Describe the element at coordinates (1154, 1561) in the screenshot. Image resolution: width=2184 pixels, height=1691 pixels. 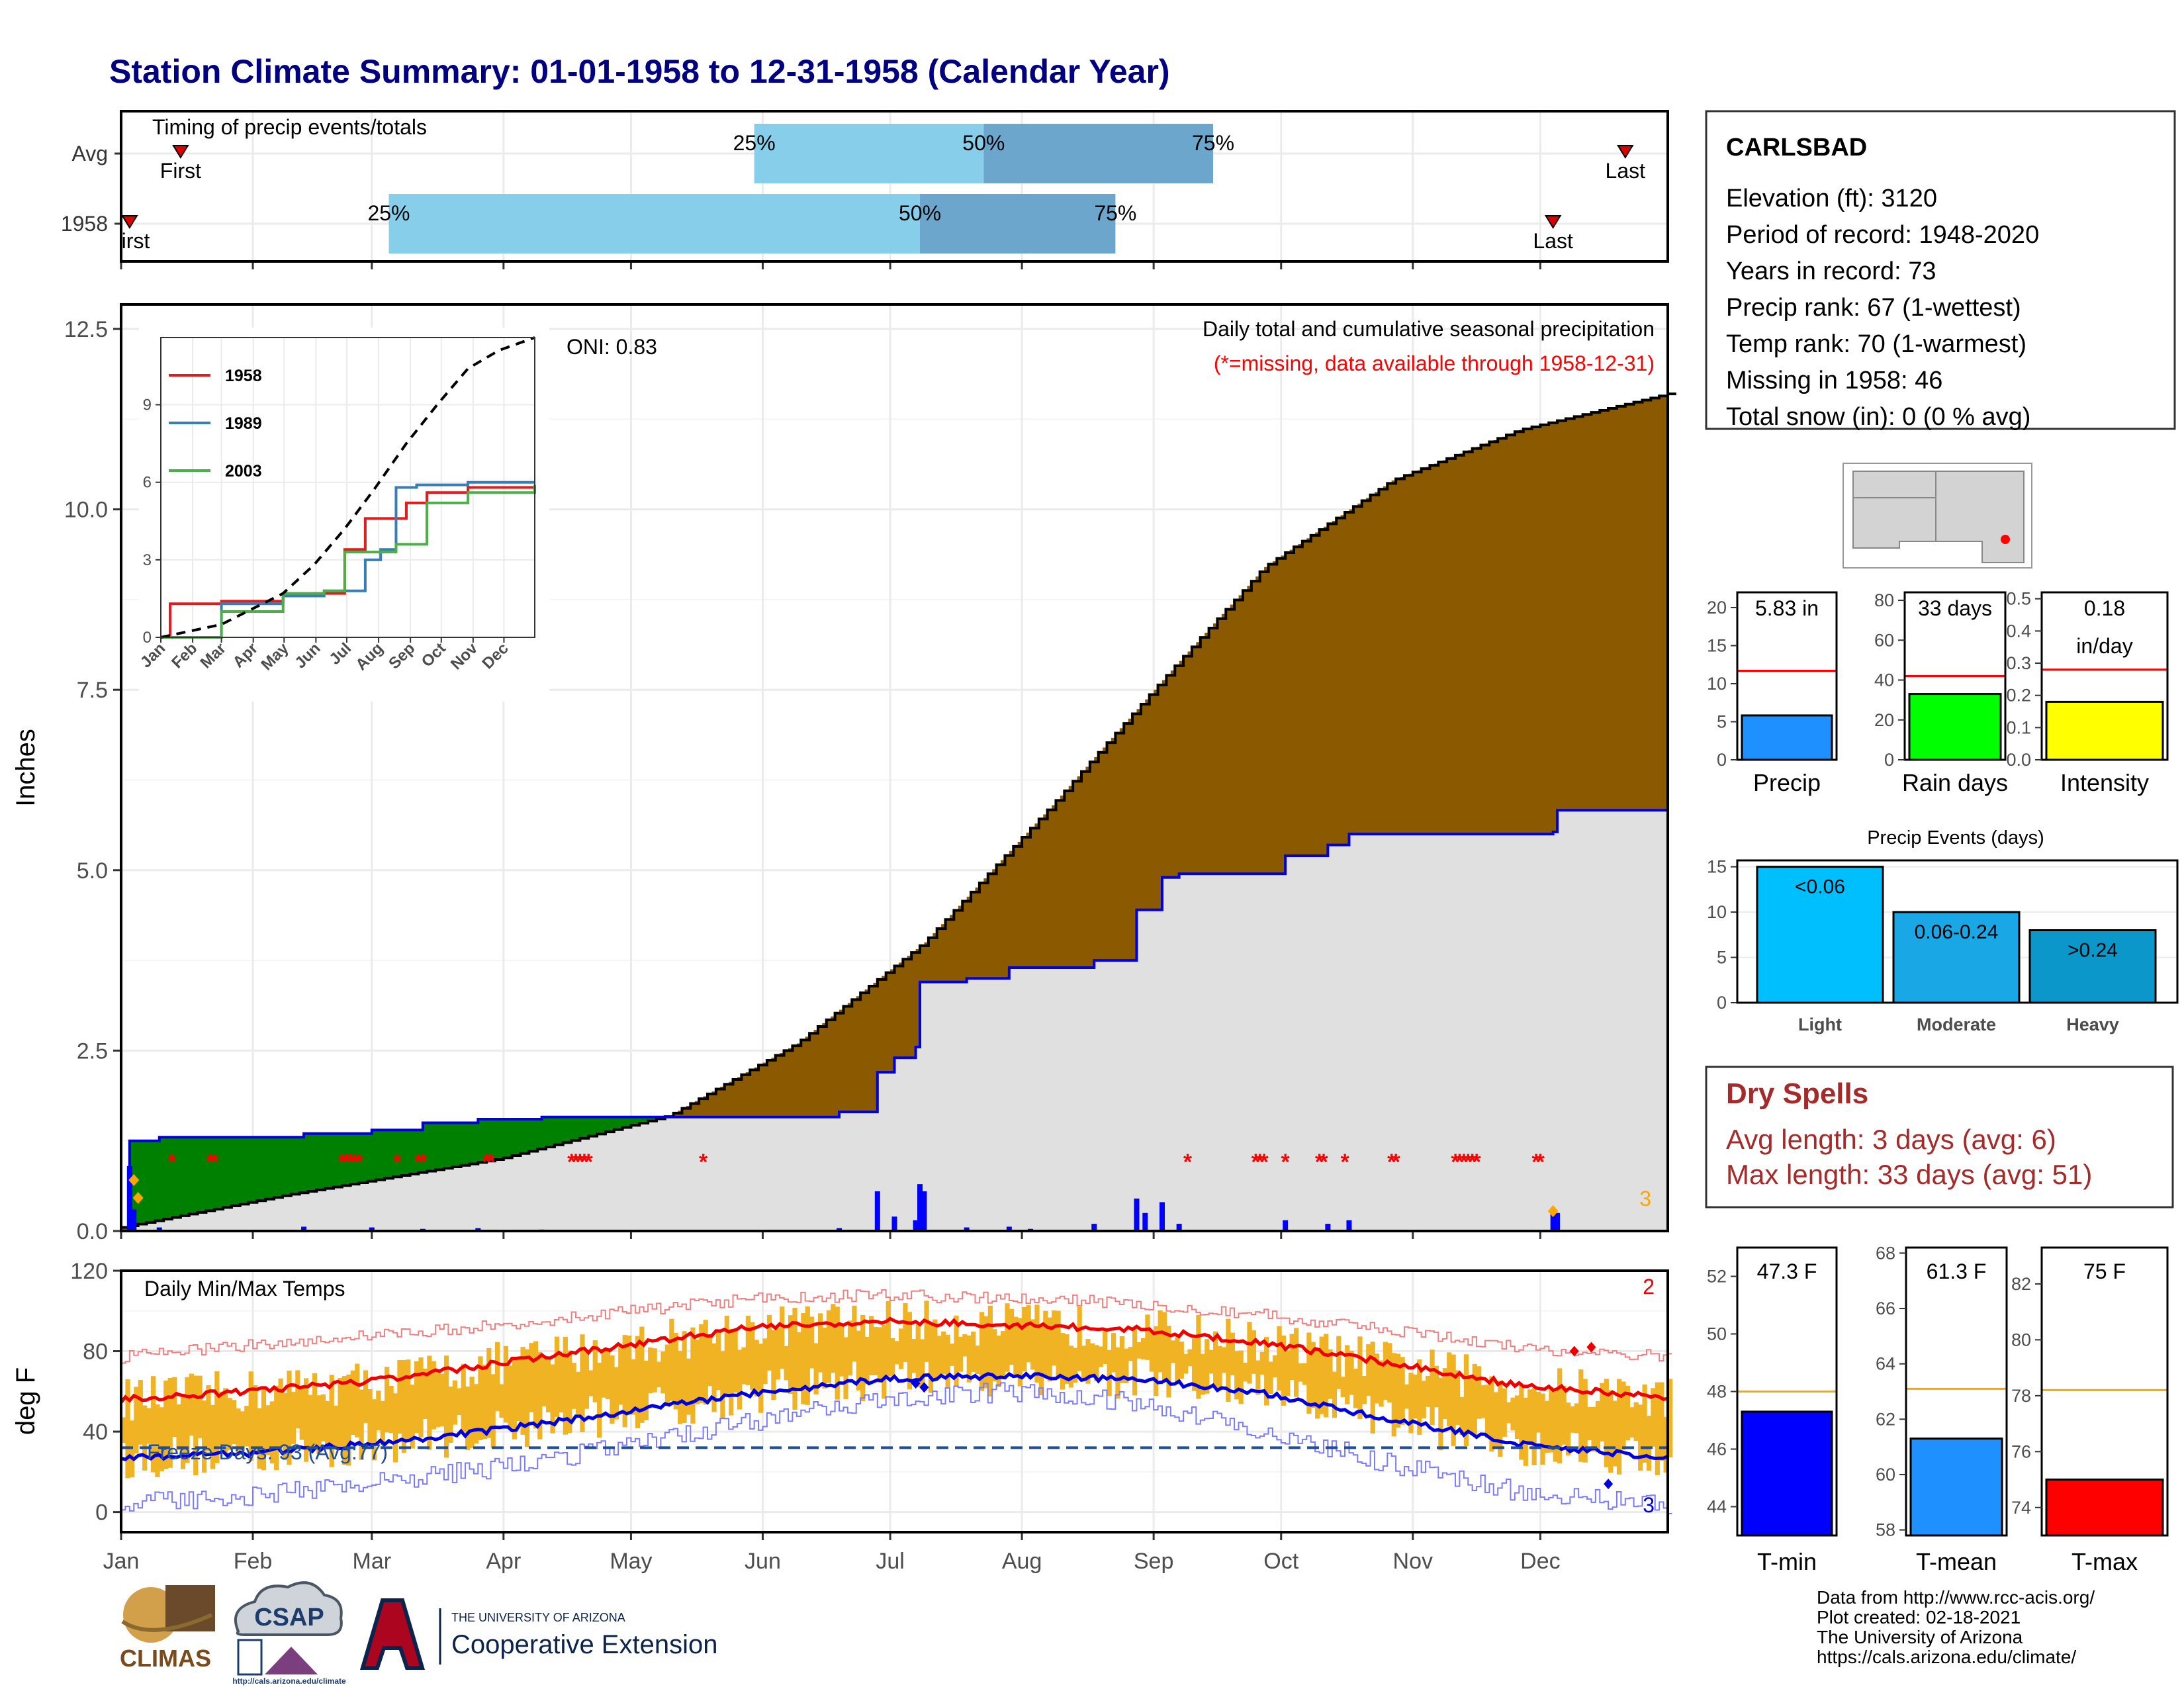
I see `month-label: Sep` at that location.